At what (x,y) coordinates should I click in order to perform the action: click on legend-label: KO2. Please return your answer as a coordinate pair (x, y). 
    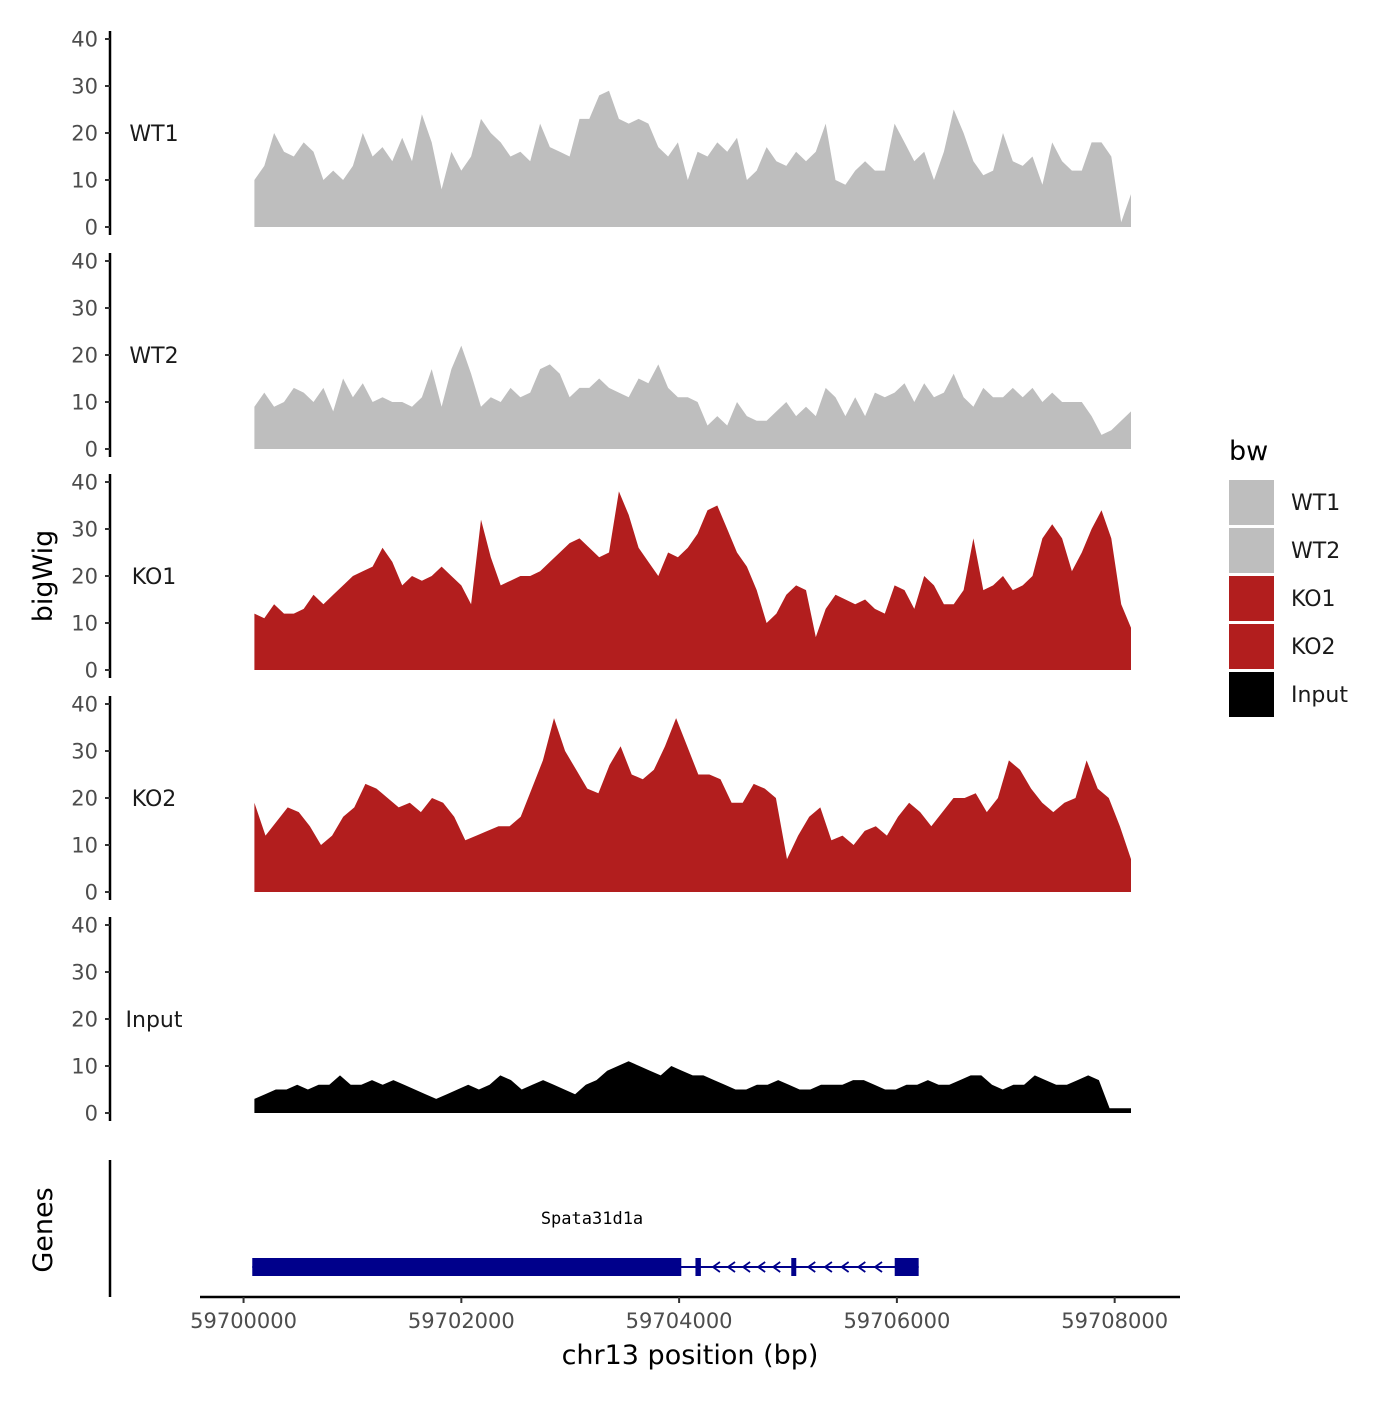
    Looking at the image, I should click on (1313, 647).